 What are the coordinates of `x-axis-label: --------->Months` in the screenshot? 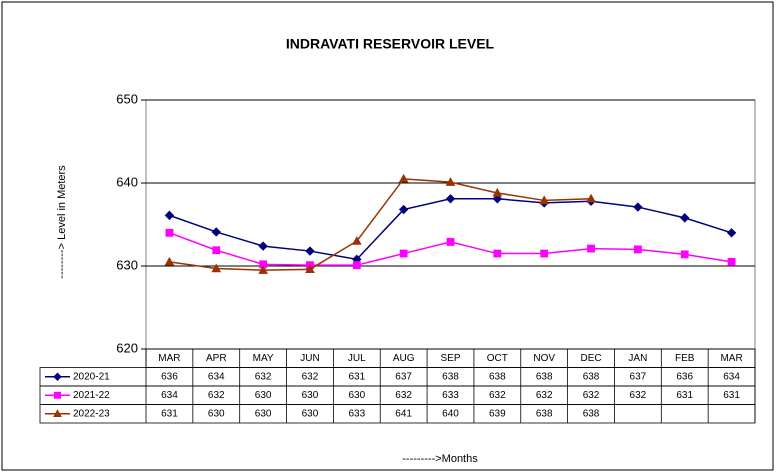 It's located at (440, 459).